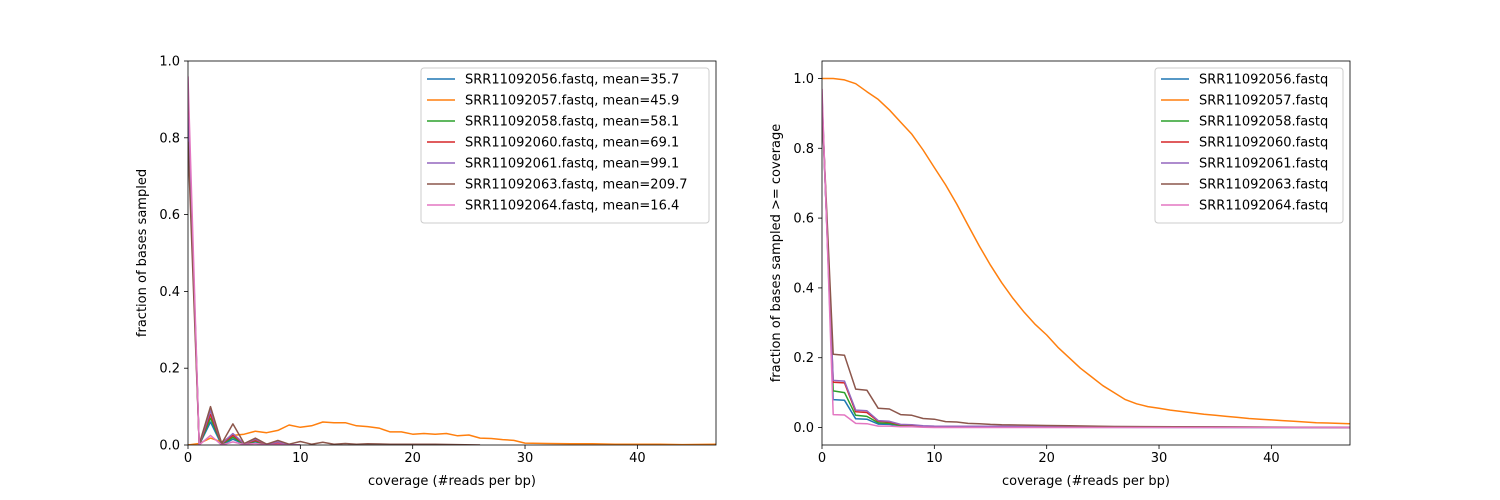  What do you see at coordinates (1263, 122) in the screenshot?
I see `legend-label: SRR11092058.fastq` at bounding box center [1263, 122].